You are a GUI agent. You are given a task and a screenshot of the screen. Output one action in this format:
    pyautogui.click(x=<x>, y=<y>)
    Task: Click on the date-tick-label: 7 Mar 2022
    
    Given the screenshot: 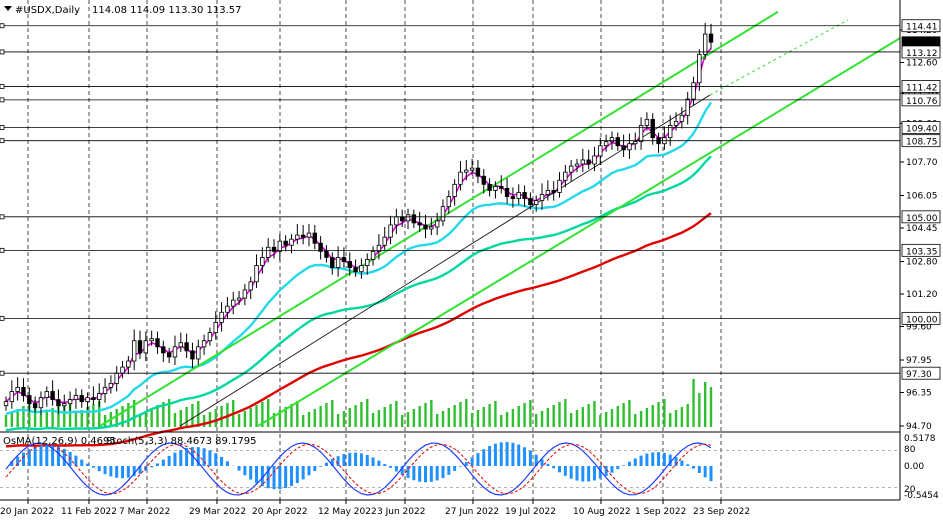 What is the action you would take?
    pyautogui.click(x=144, y=512)
    